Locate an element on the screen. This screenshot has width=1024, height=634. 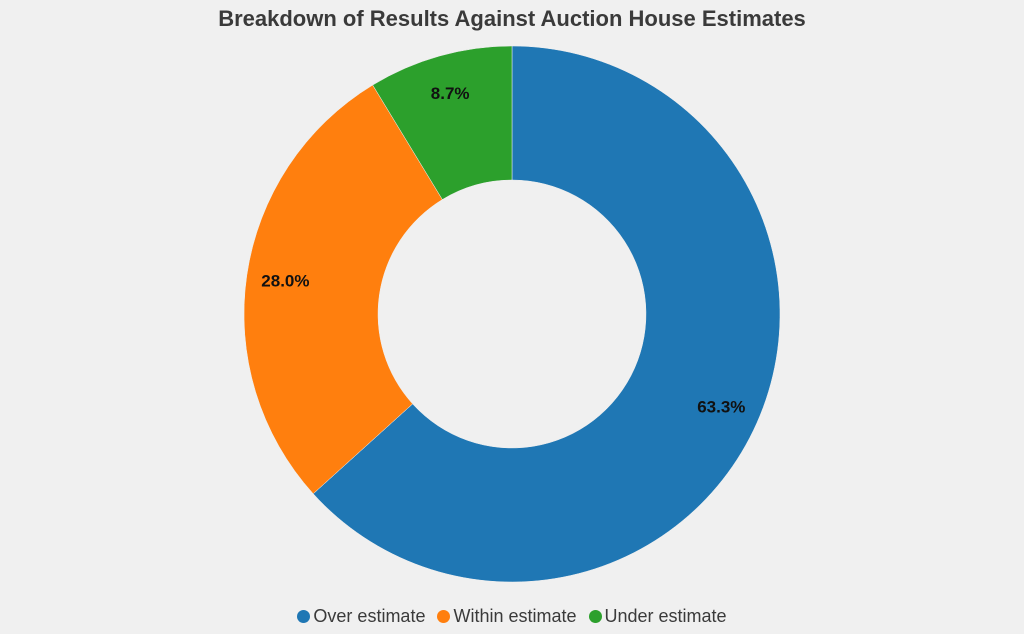
legend-item-over-estimate: Over estimate is located at coordinates (361, 616).